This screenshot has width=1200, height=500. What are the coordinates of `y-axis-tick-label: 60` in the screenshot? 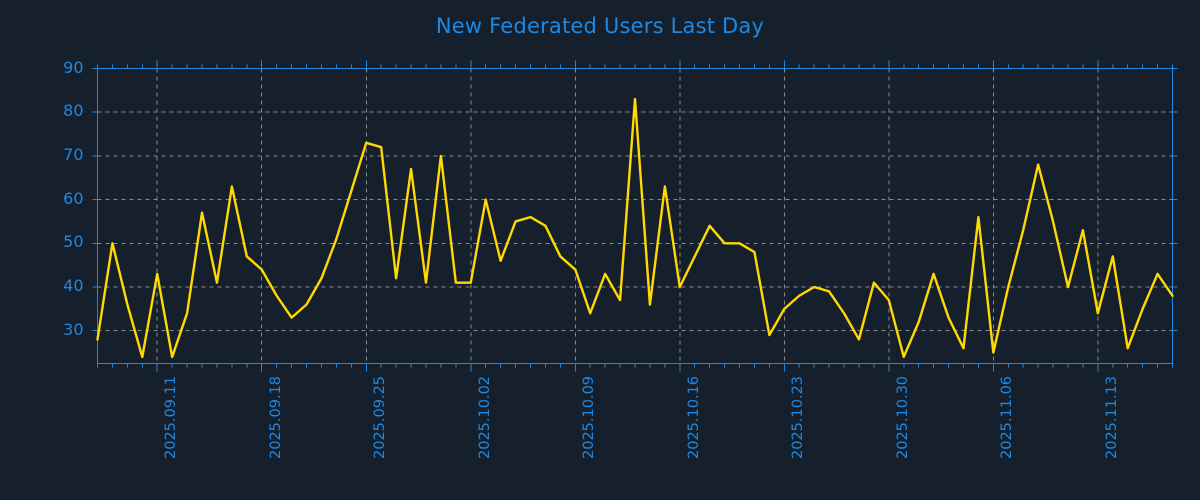 It's located at (73, 198).